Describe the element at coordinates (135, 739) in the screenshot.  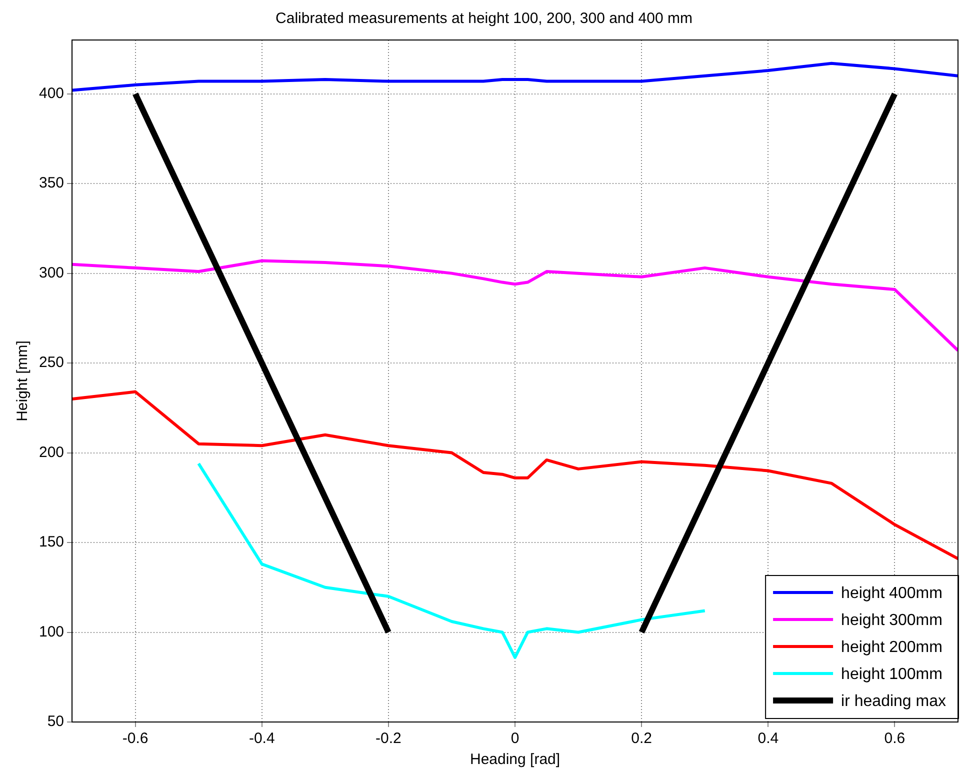
I see `x-tick-label: -0.6` at that location.